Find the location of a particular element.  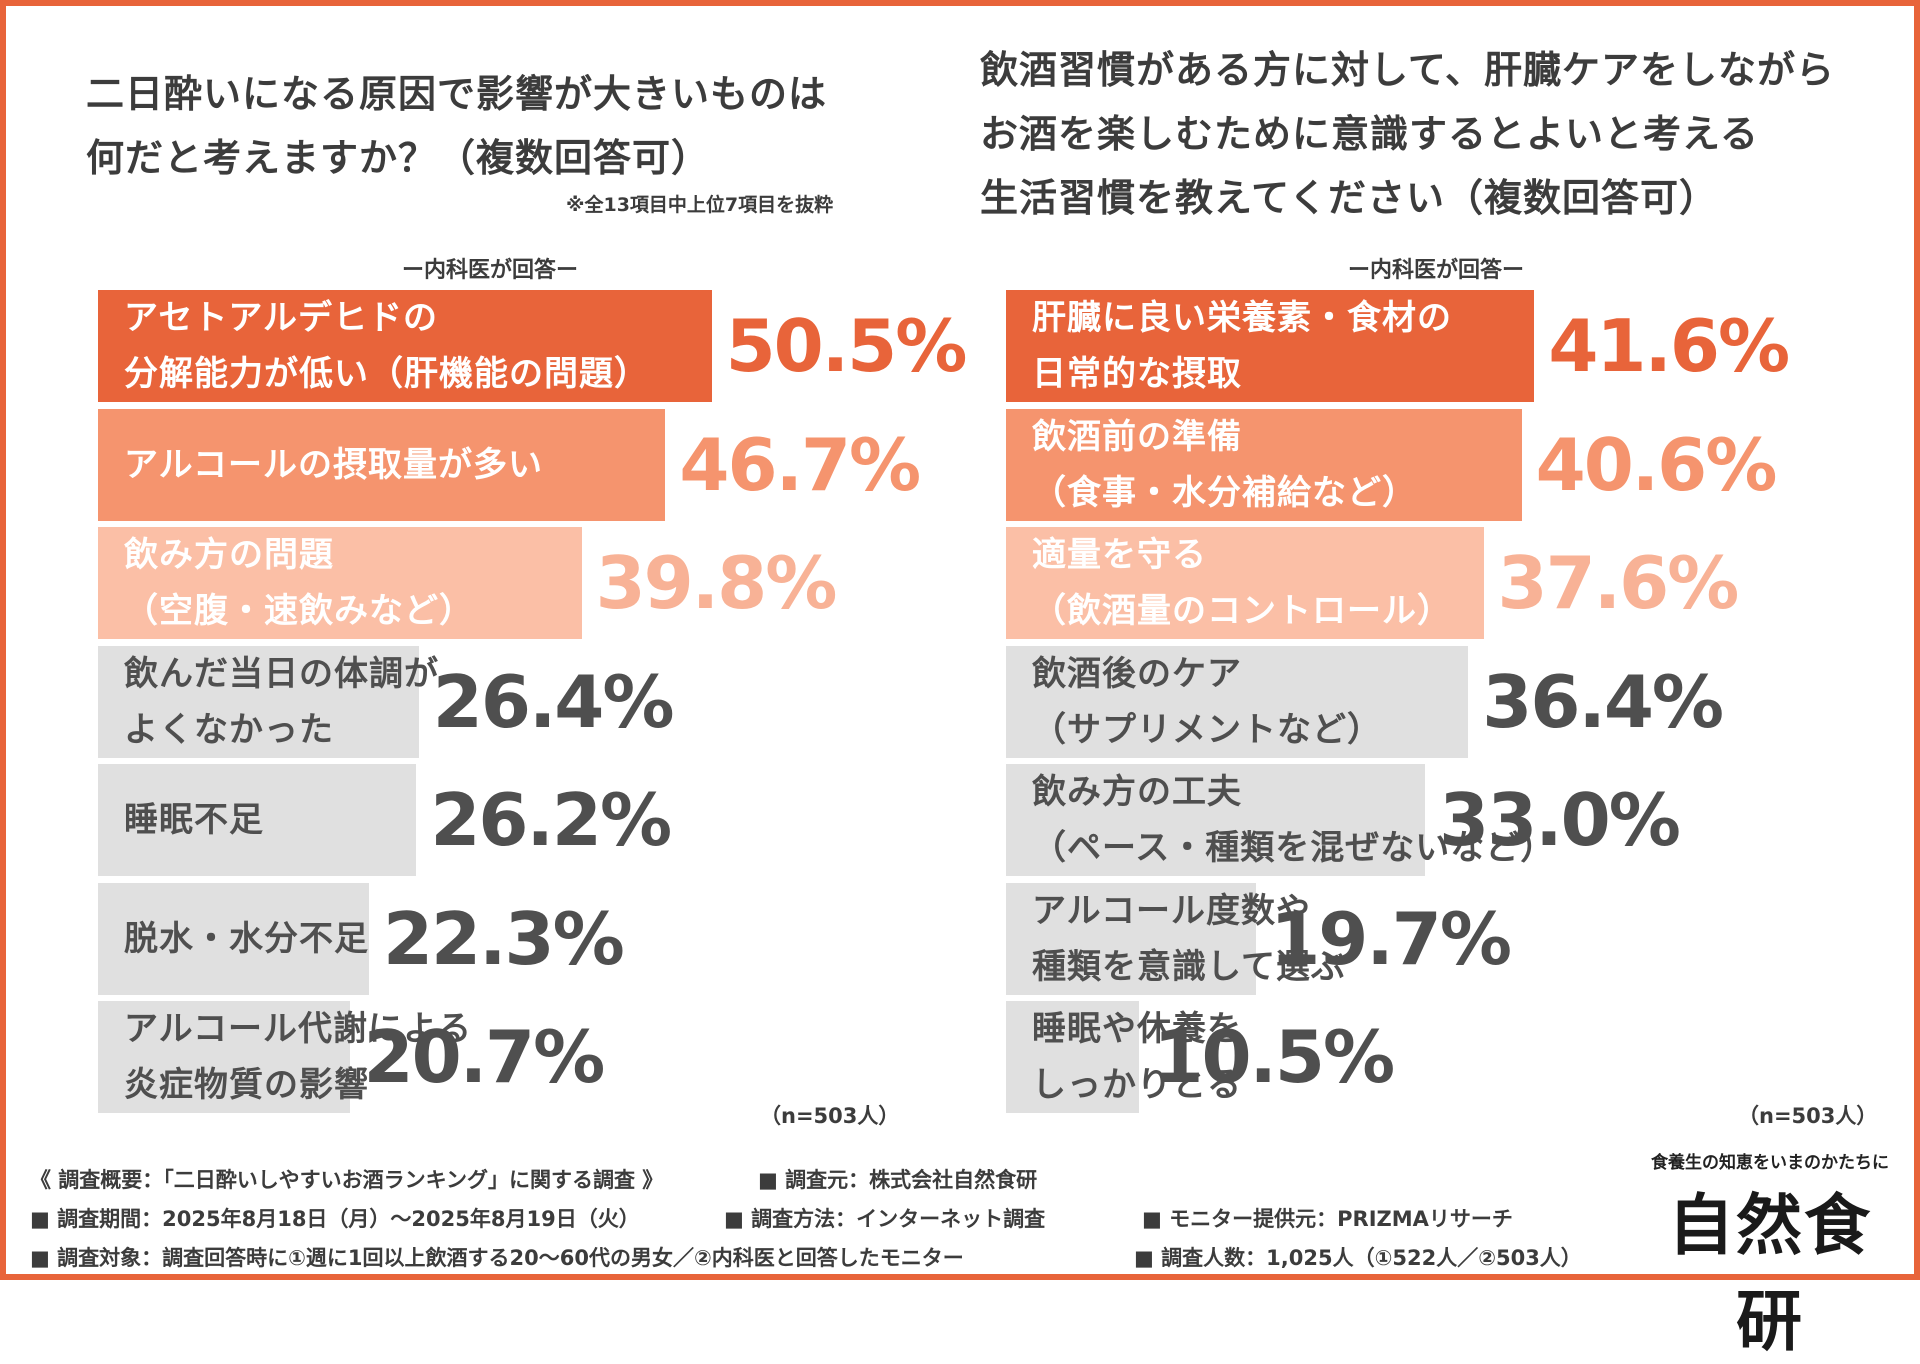

right-bar-row: 肝臓に良い栄養素・食材の 日常的な摂取 41.6% is located at coordinates (1398, 346).